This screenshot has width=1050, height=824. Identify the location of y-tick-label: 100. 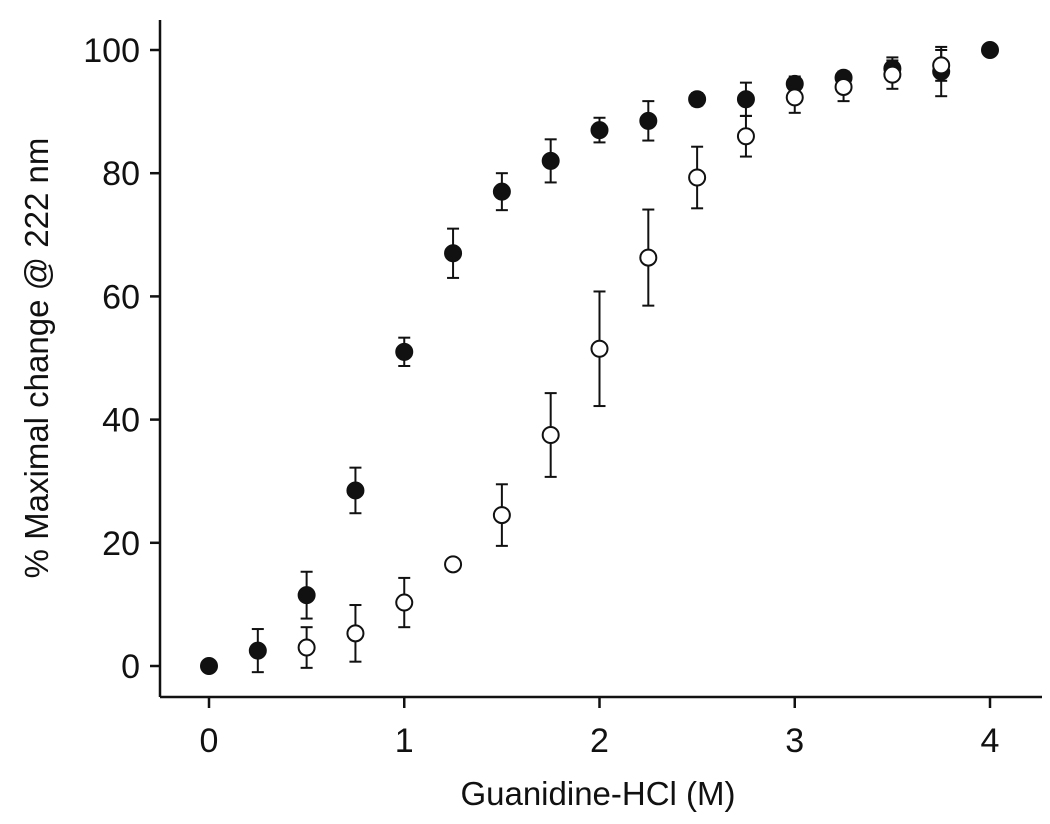
(111, 51).